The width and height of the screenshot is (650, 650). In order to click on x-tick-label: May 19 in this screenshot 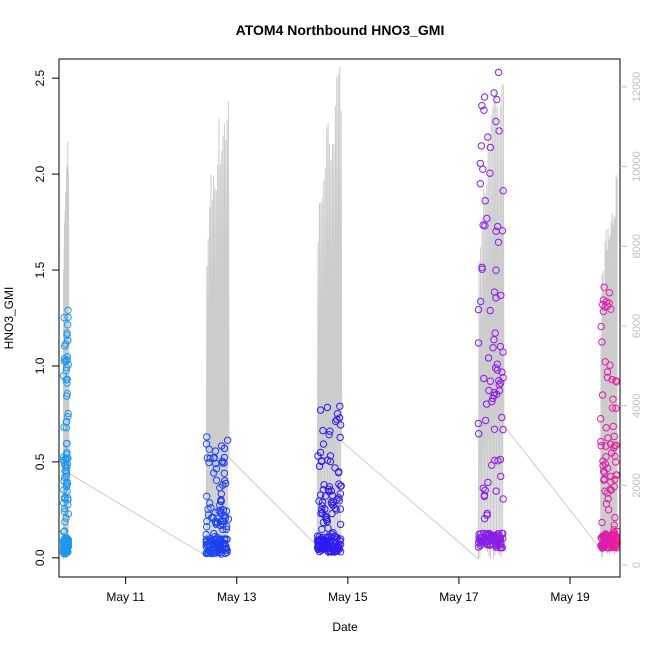, I will do `click(570, 597)`.